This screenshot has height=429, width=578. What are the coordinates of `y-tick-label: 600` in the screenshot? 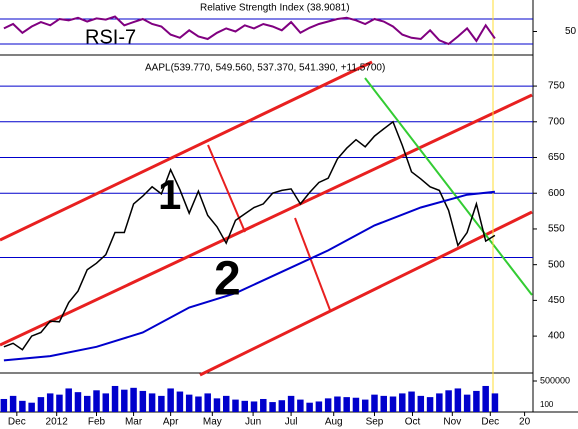 It's located at (556, 193).